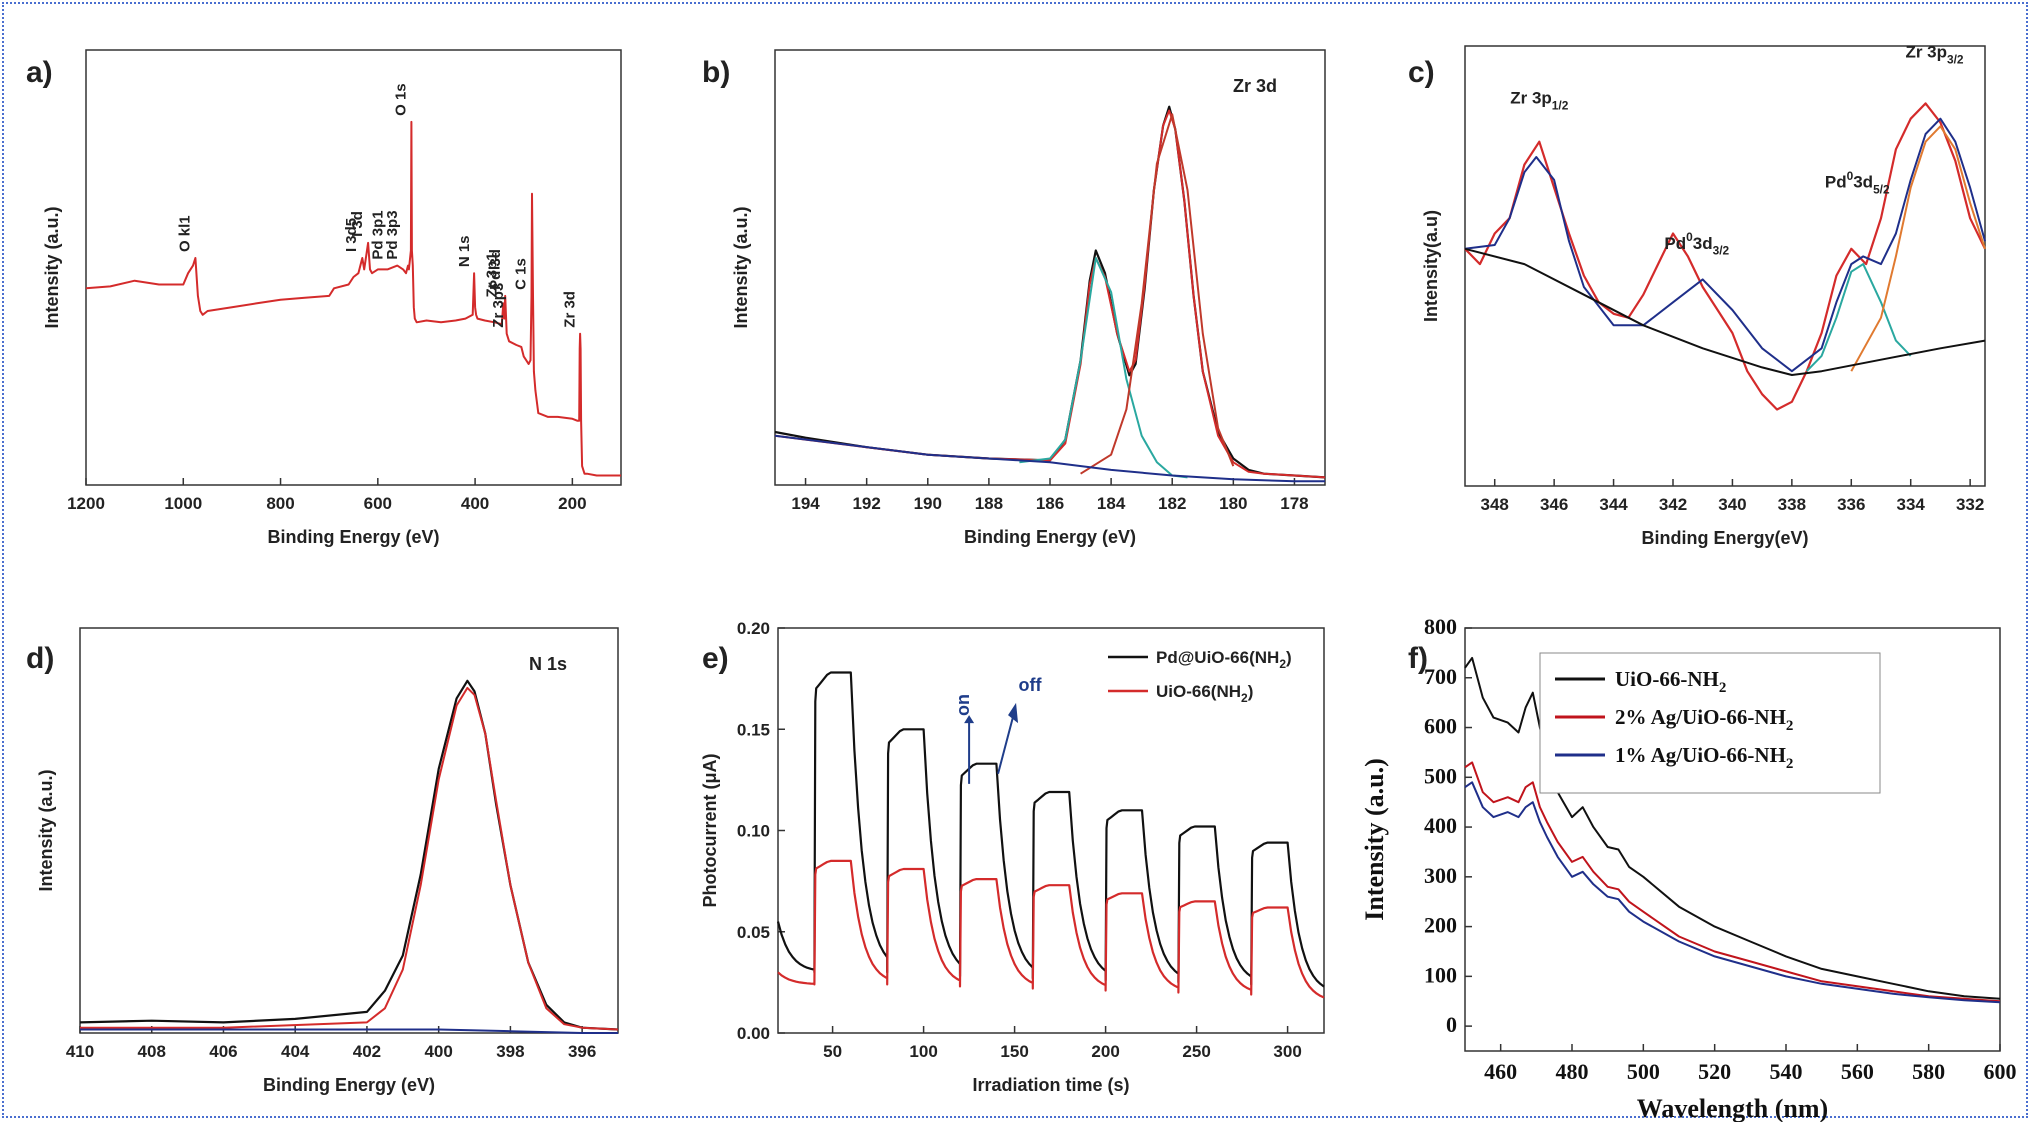  Describe the element at coordinates (1440, 676) in the screenshot. I see `y-tick-label: 700` at that location.